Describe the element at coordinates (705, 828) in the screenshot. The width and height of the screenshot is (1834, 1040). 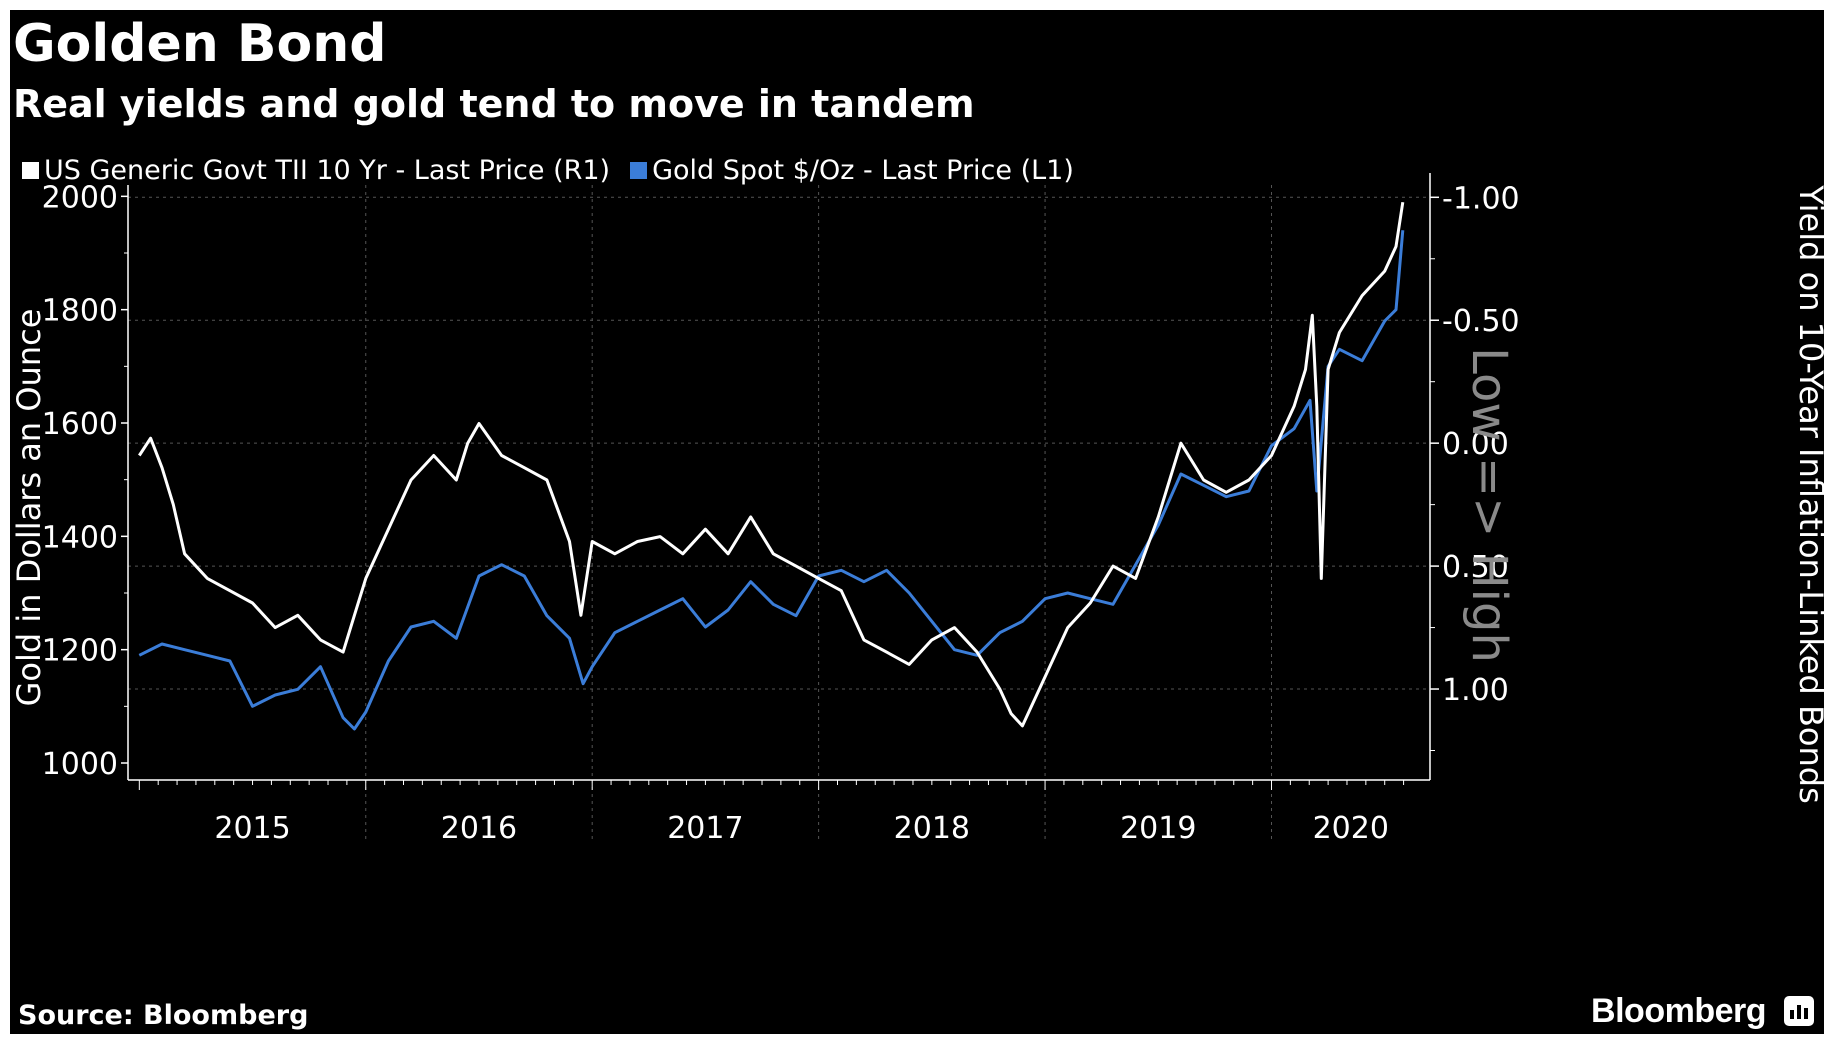
I see `x-axis-tick-label: 2017` at that location.